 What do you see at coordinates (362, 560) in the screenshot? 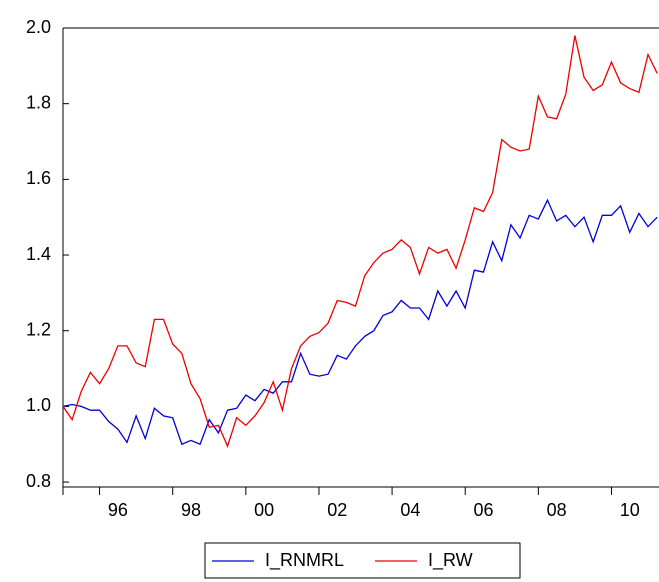
I see `legend-box` at bounding box center [362, 560].